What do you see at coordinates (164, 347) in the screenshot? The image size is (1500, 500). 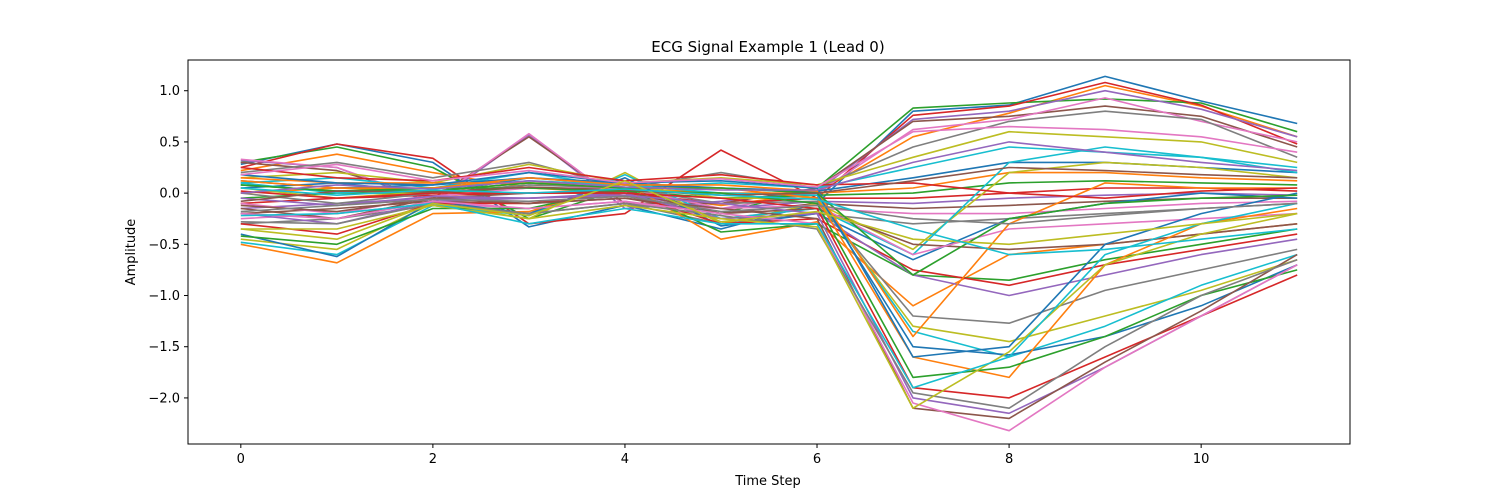 I see `y-tick-label: −1.5` at bounding box center [164, 347].